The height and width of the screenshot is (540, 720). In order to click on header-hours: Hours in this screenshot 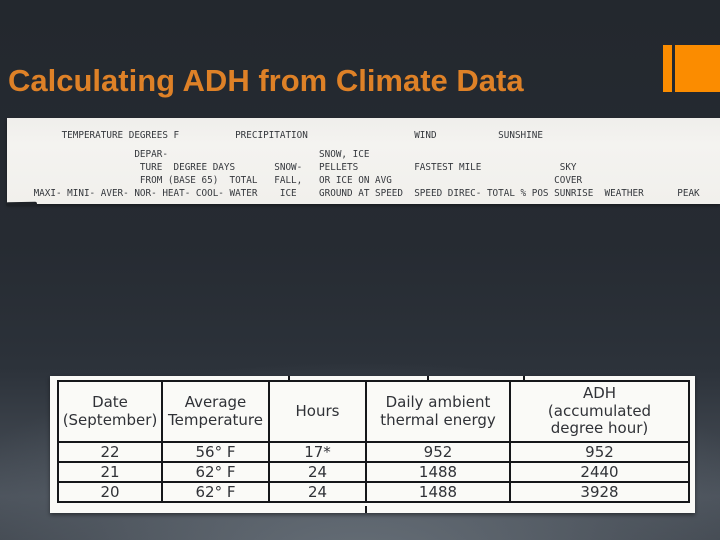, I will do `click(317, 411)`.